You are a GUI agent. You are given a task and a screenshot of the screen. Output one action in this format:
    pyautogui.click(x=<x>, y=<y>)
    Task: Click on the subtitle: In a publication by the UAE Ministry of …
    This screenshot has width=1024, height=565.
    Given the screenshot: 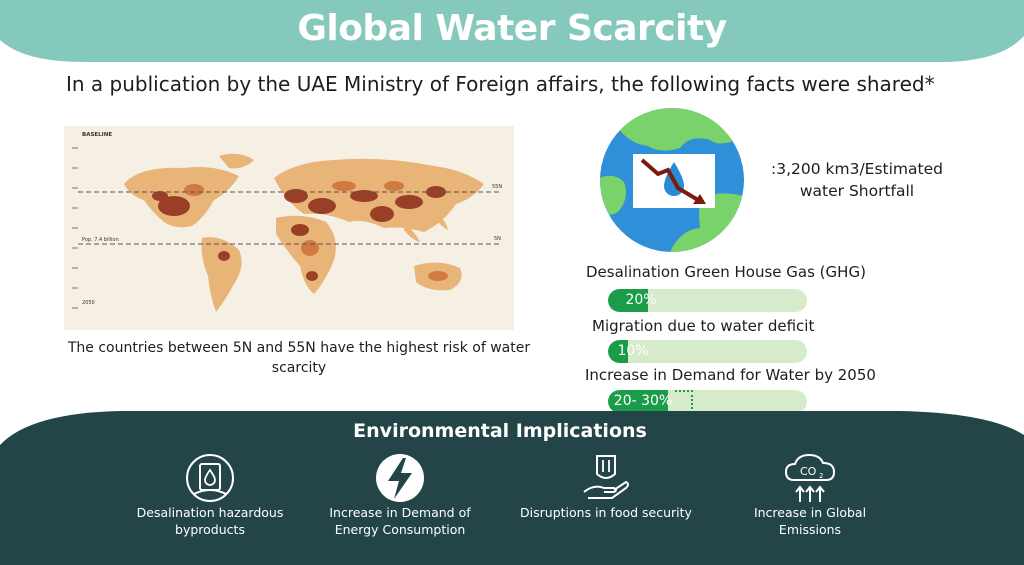 What is the action you would take?
    pyautogui.click(x=500, y=84)
    